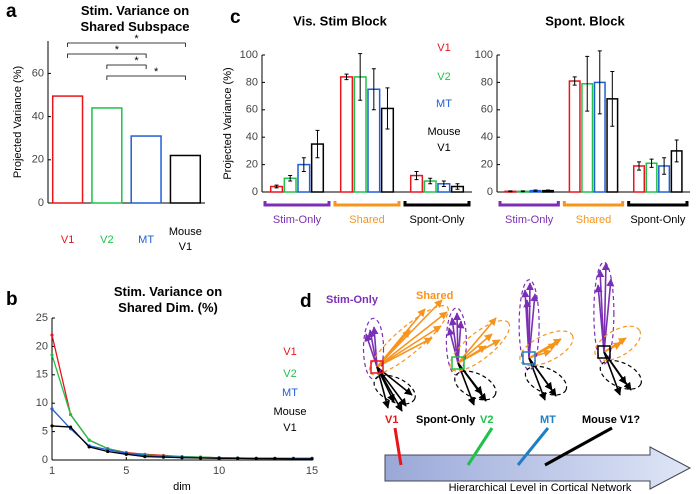 This screenshot has height=494, width=698. Describe the element at coordinates (252, 82) in the screenshot. I see `y-tick-label: 80` at that location.